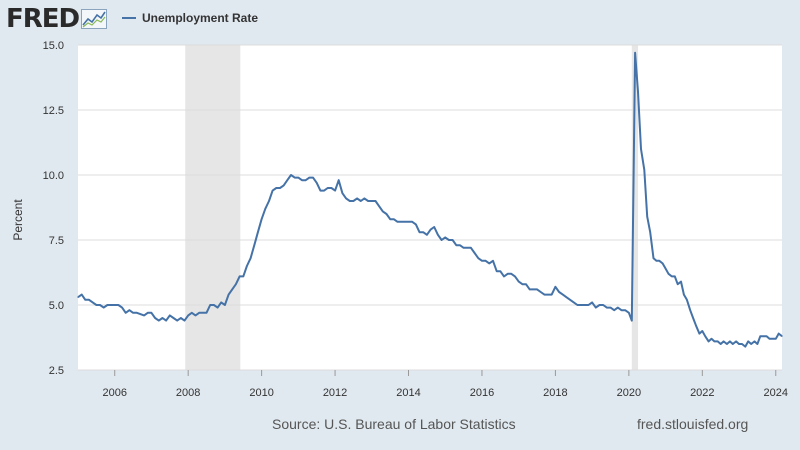 The height and width of the screenshot is (450, 800). Describe the element at coordinates (56, 241) in the screenshot. I see `y-tick-label: 7.5` at that location.